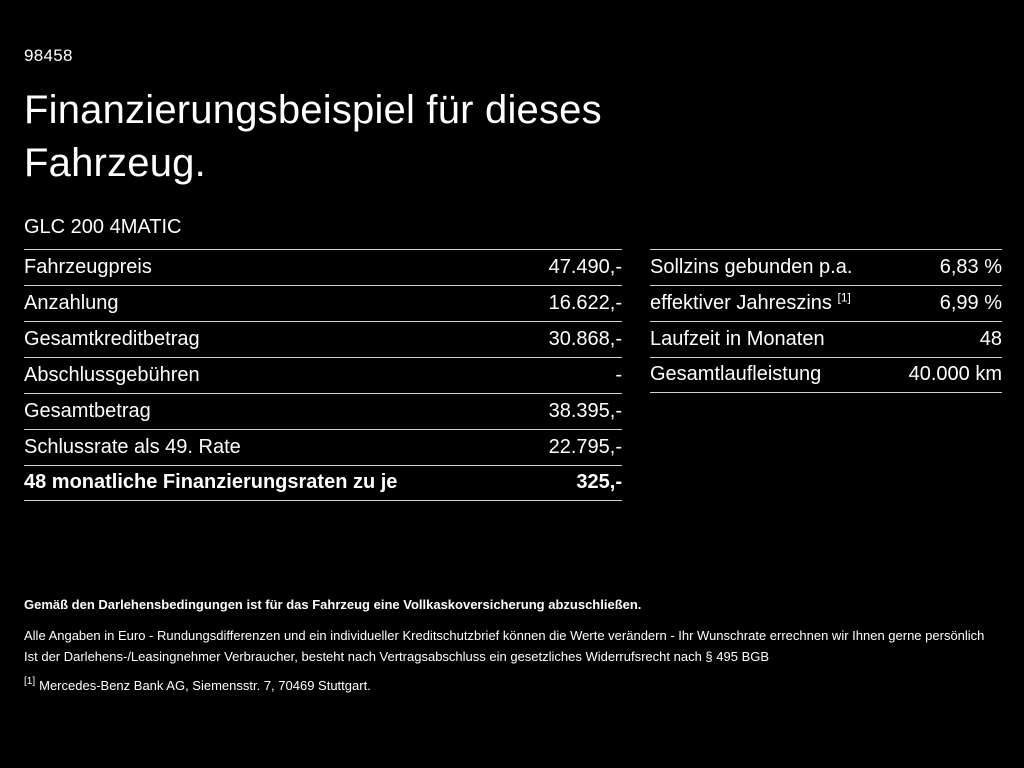 The width and height of the screenshot is (1024, 768). I want to click on row-value: -, so click(618, 374).